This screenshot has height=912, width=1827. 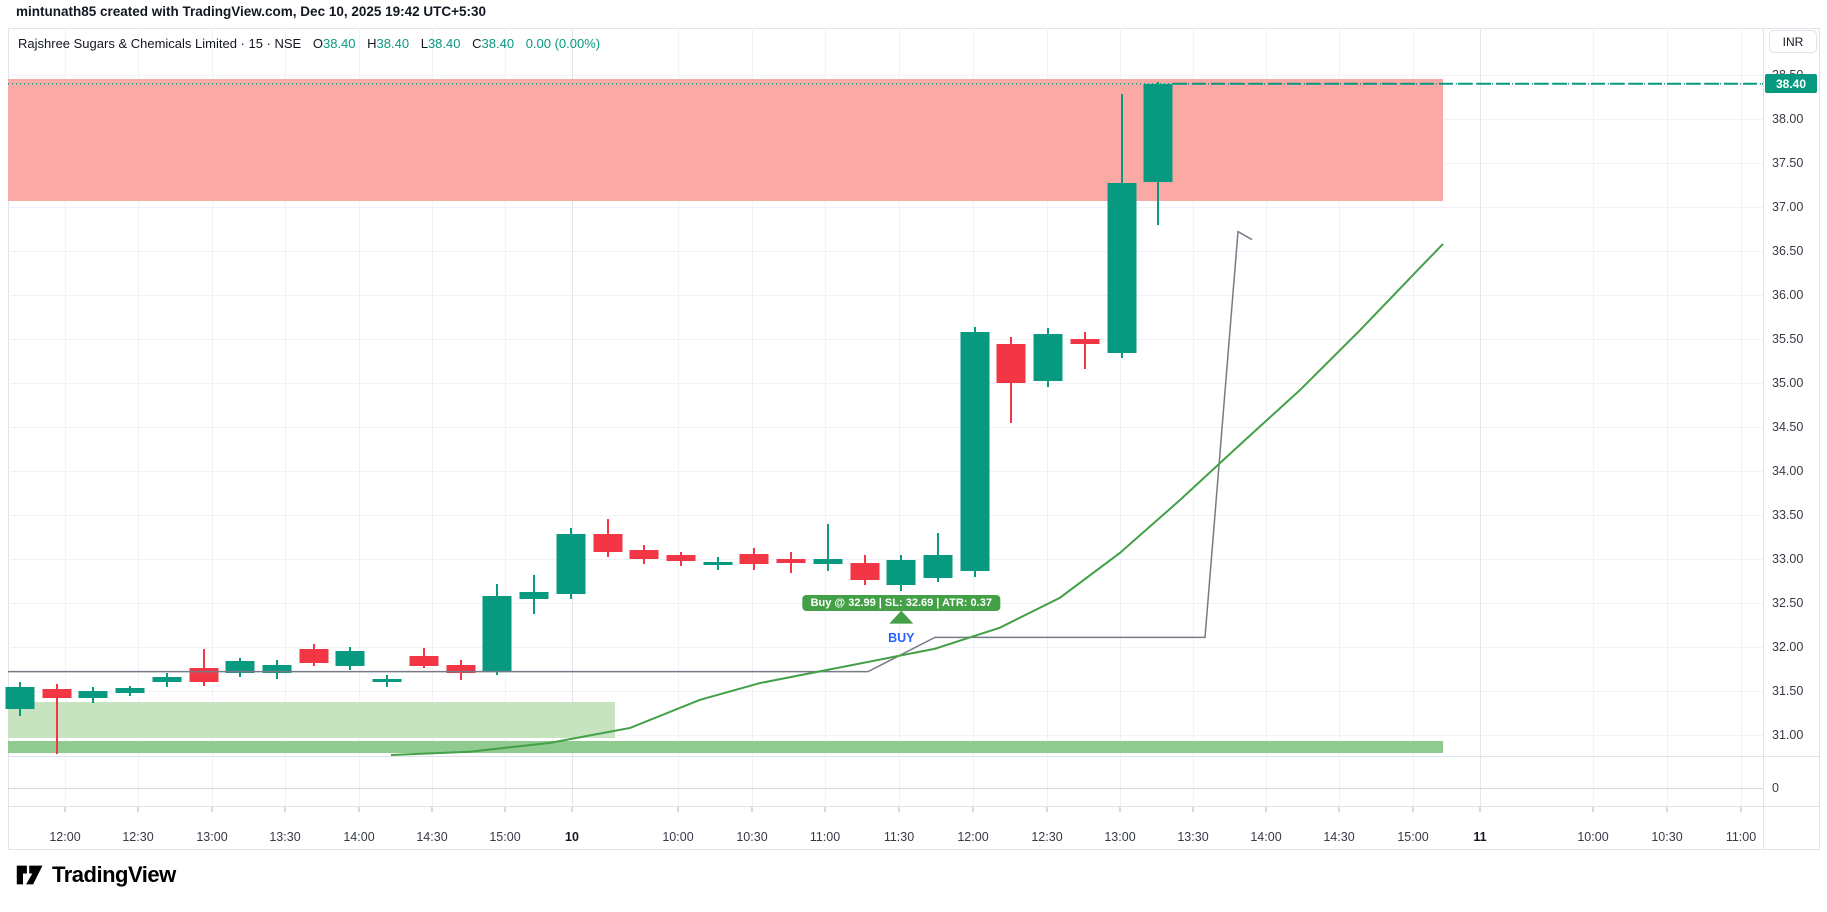 What do you see at coordinates (311, 719) in the screenshot?
I see `demand-zone` at bounding box center [311, 719].